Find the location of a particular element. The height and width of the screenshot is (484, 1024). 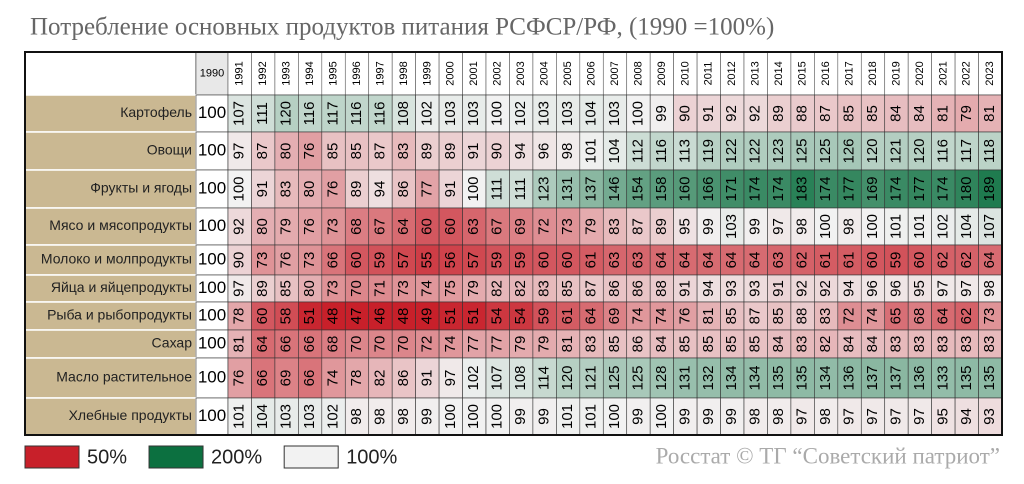

cell-value: 180 is located at coordinates (966, 188).